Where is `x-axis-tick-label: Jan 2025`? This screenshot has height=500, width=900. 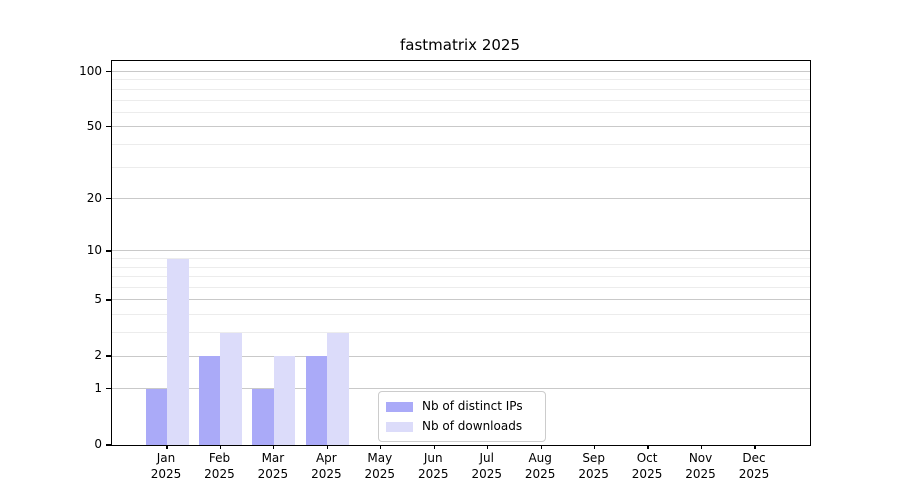 x-axis-tick-label: Jan 2025 is located at coordinates (166, 466).